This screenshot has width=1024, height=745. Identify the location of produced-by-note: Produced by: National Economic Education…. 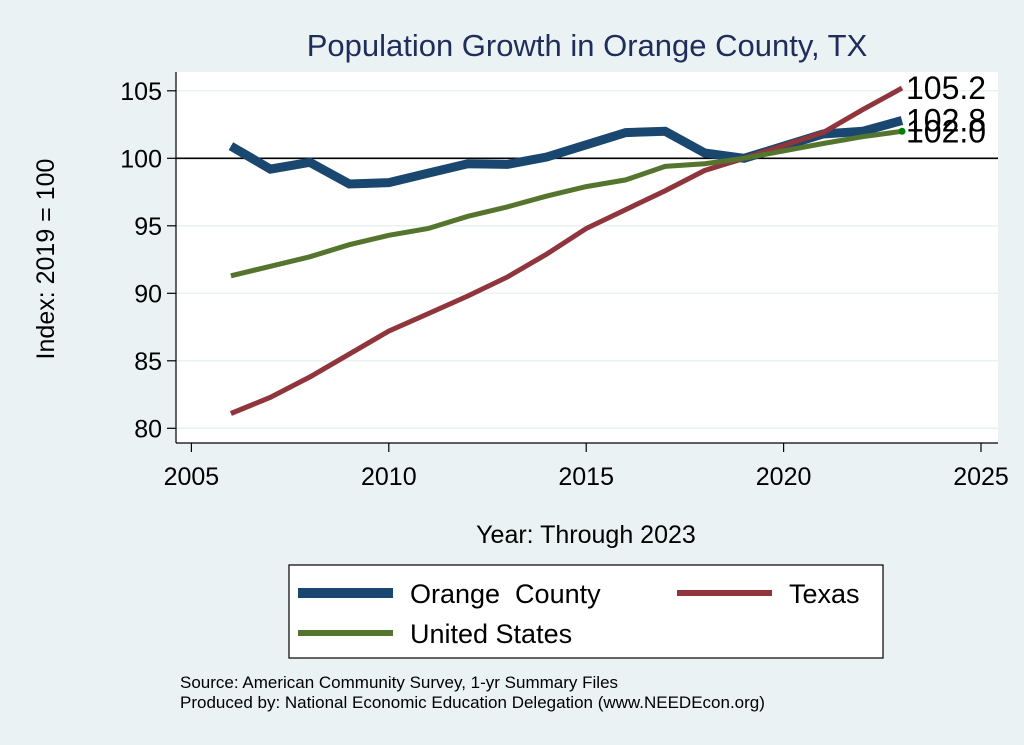
(472, 702).